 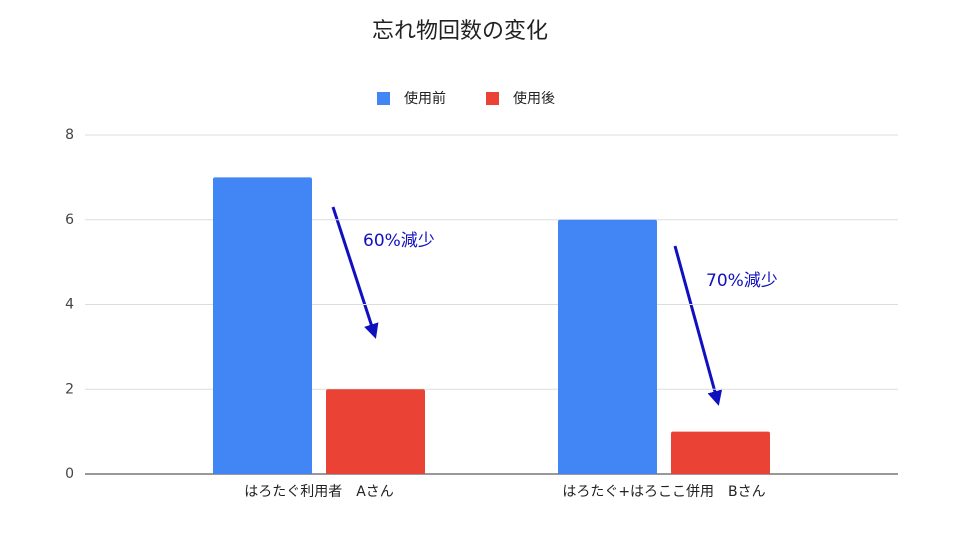 I want to click on annotation: 70%減少, so click(x=742, y=281).